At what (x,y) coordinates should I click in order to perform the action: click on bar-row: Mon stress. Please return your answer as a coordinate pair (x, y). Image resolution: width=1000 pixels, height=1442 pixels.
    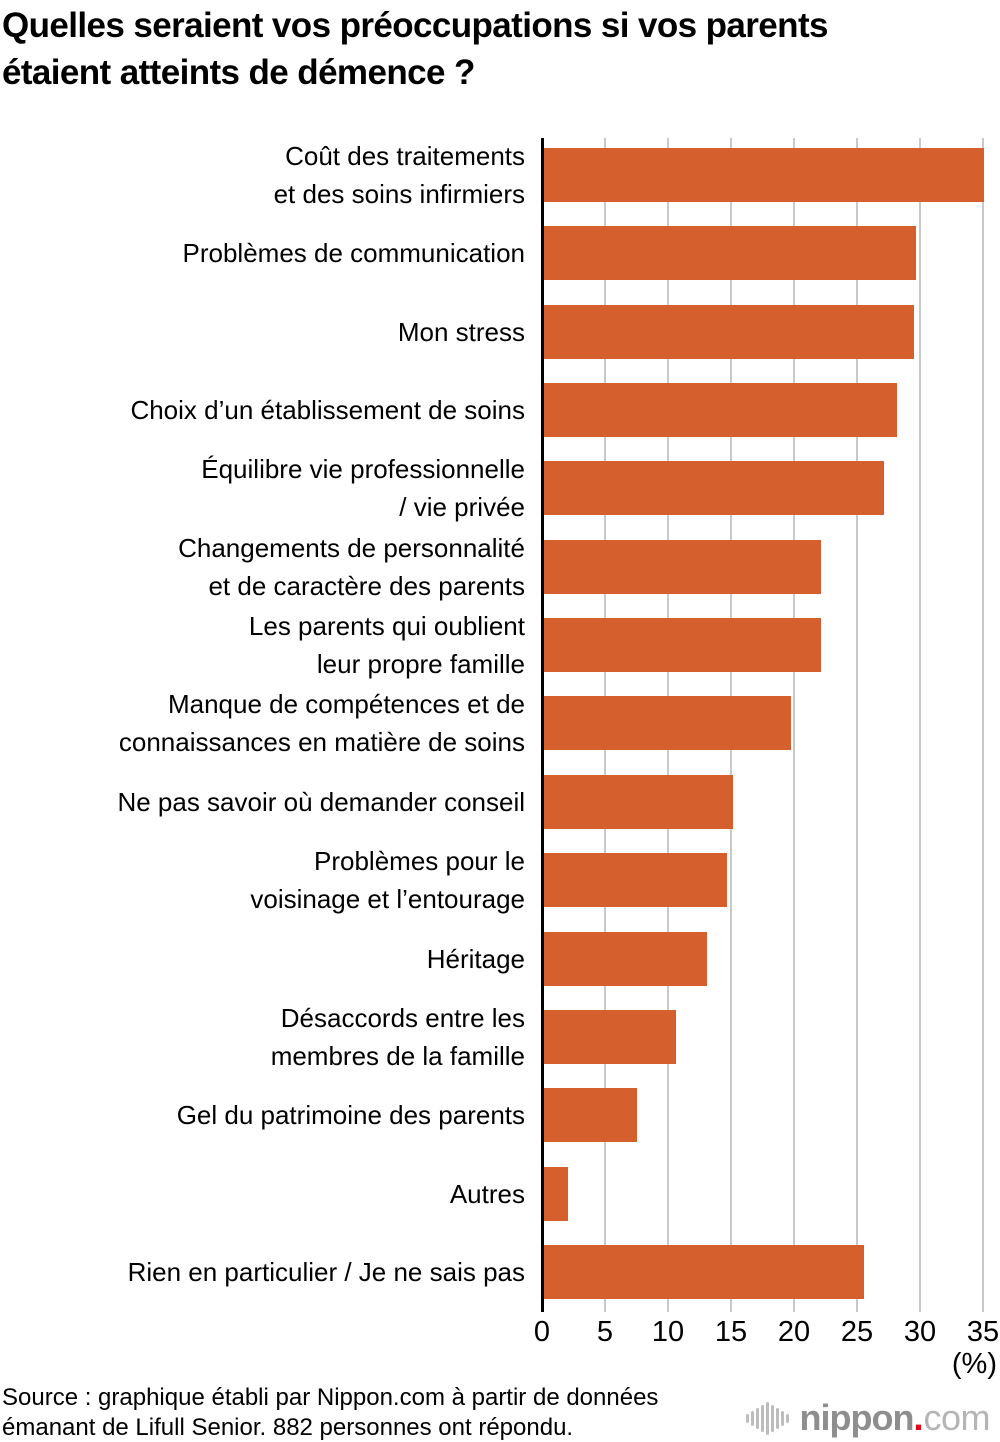
    Looking at the image, I should click on (500, 332).